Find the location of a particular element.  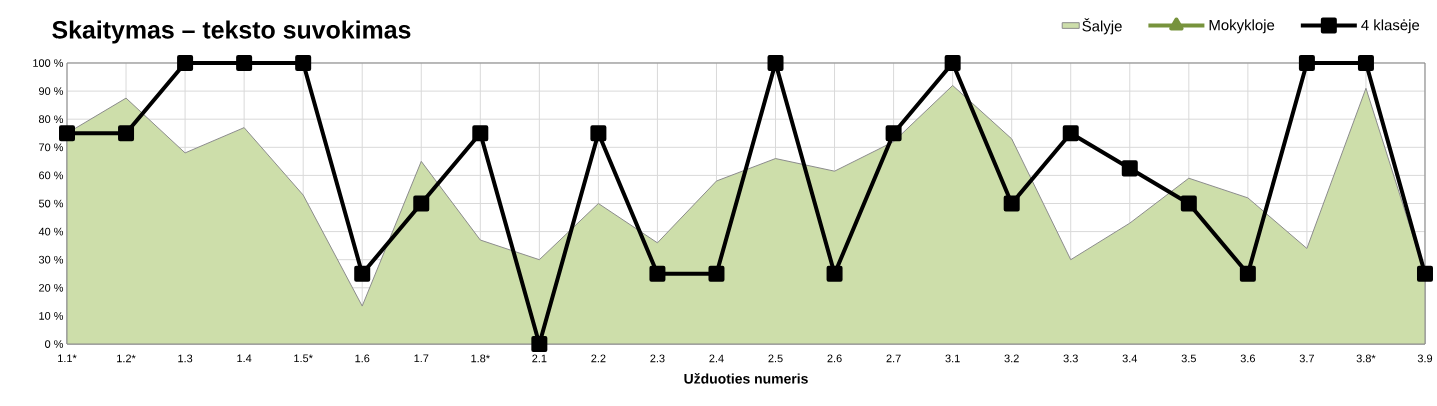

x-tick-label: 3.8* is located at coordinates (1366, 358).